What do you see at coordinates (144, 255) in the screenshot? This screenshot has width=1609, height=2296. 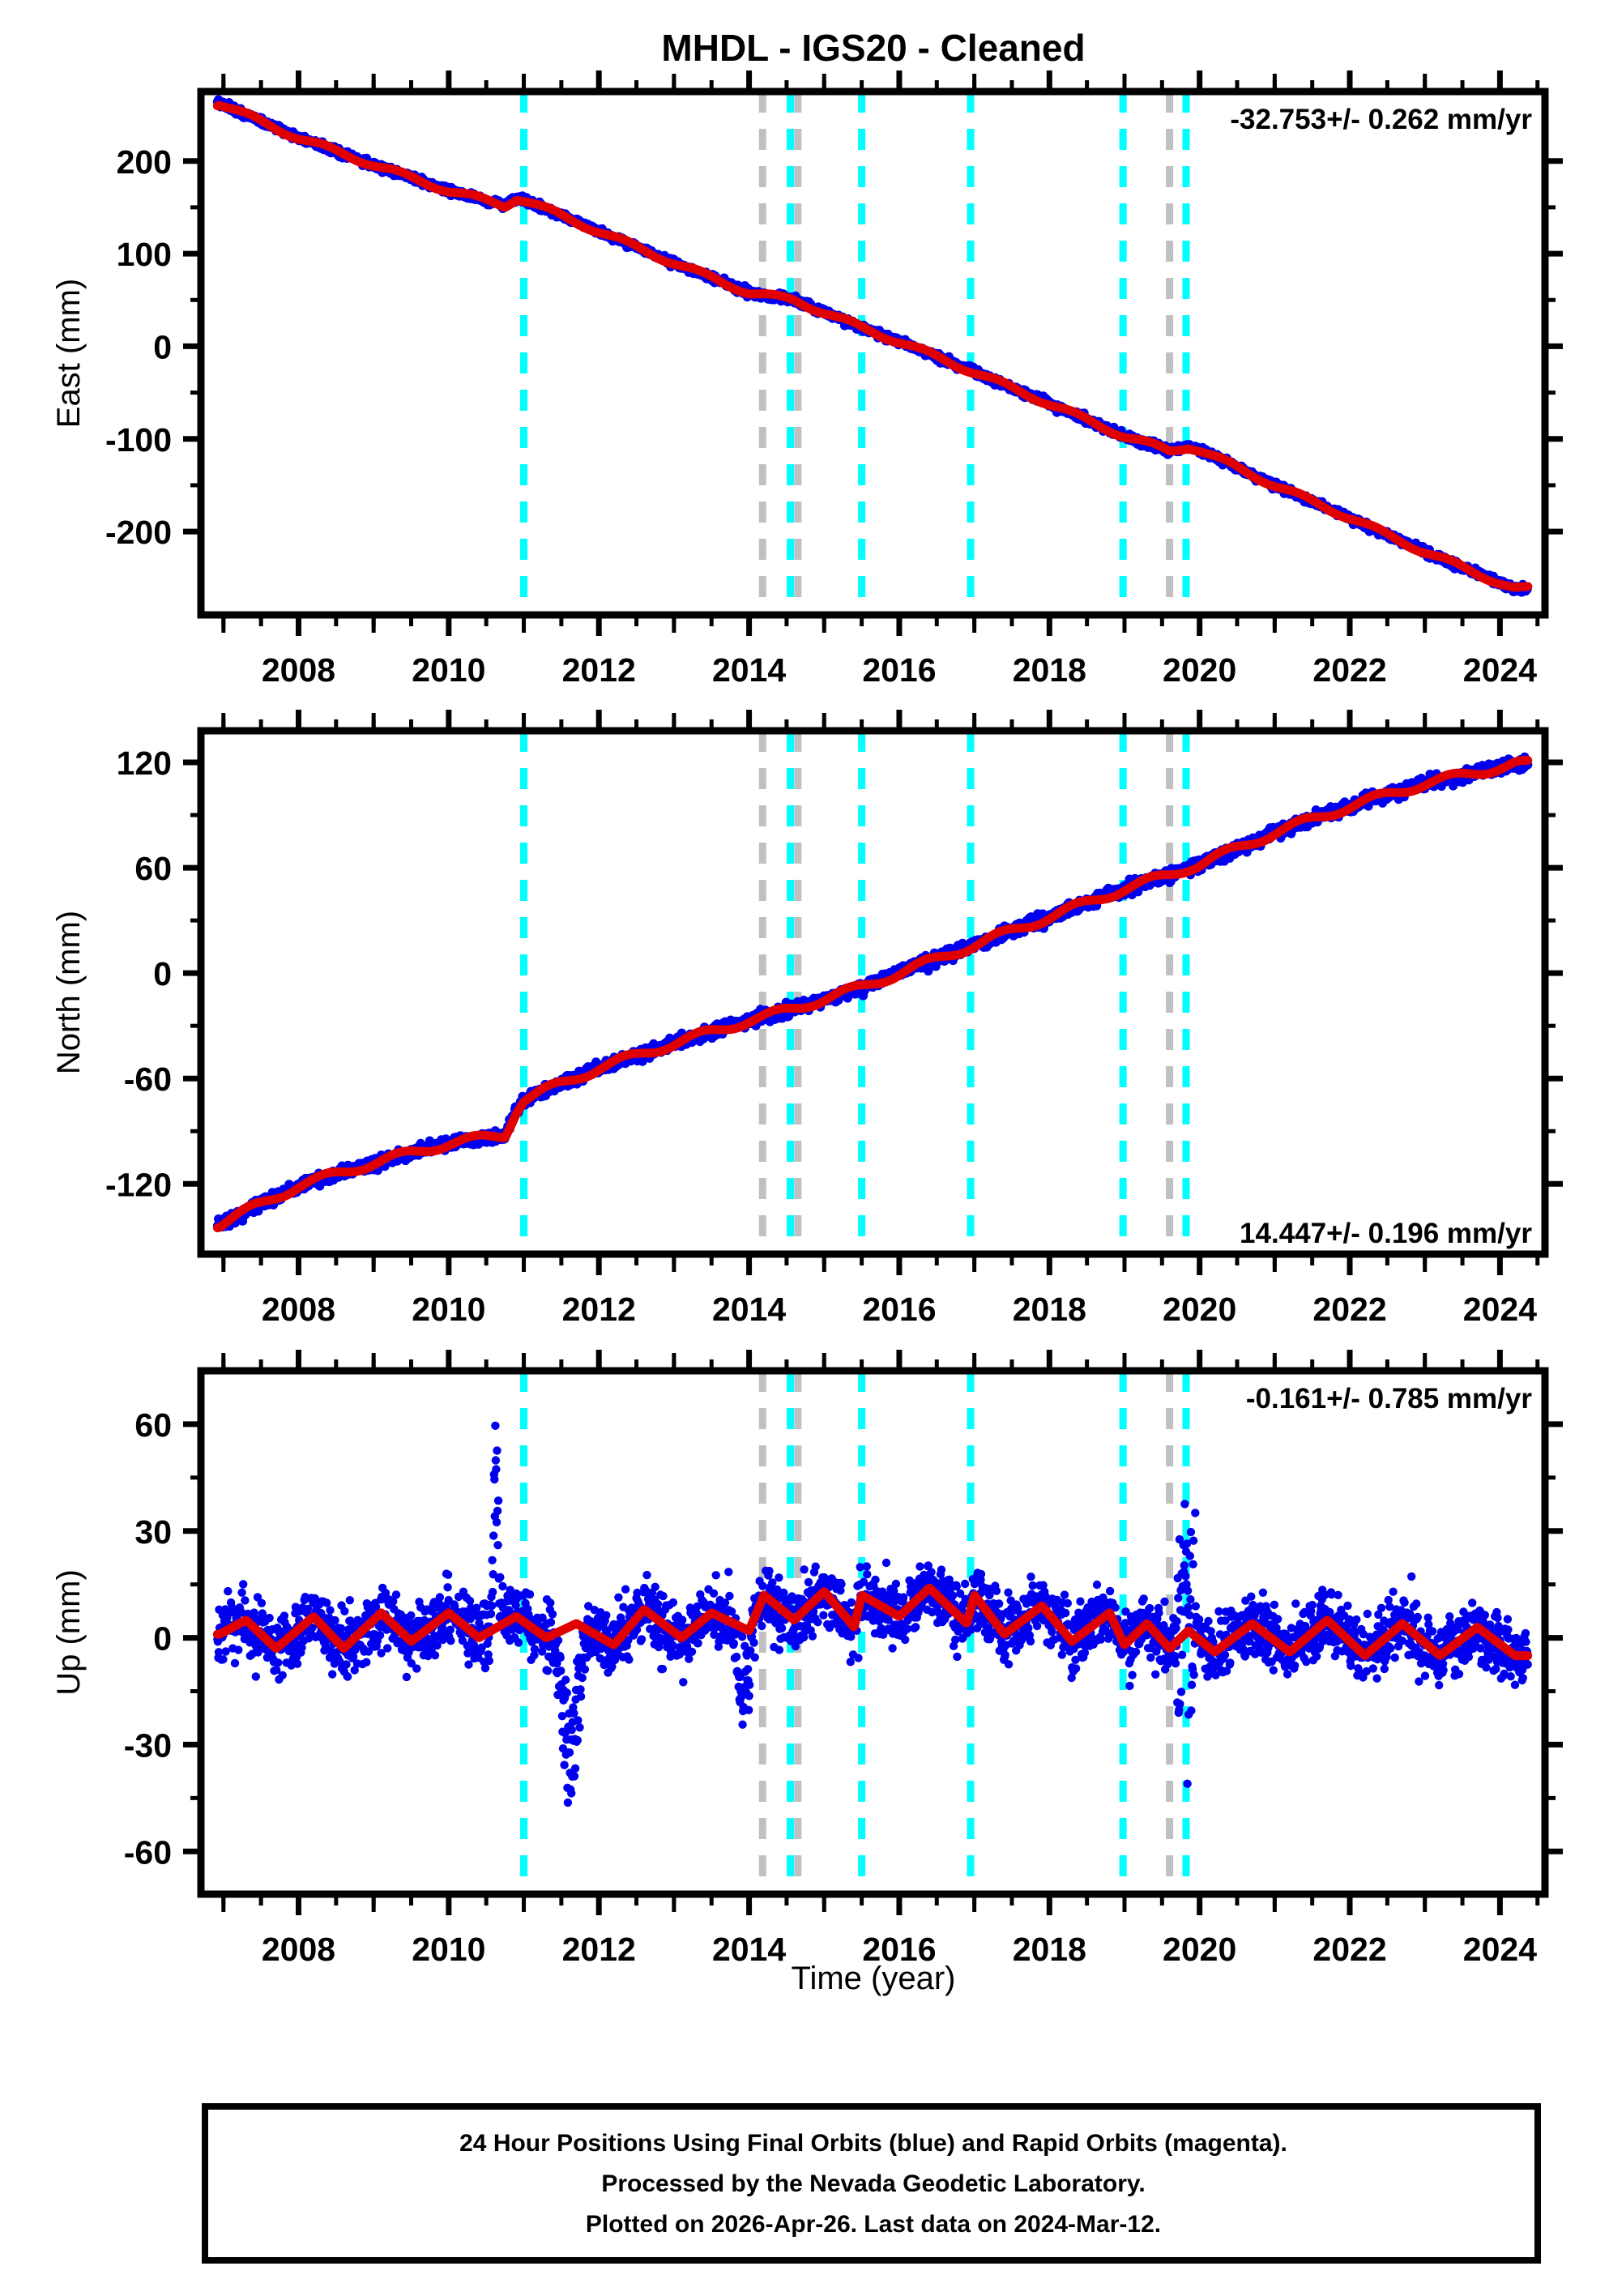 I see `y-tick-label-east-1: 100` at bounding box center [144, 255].